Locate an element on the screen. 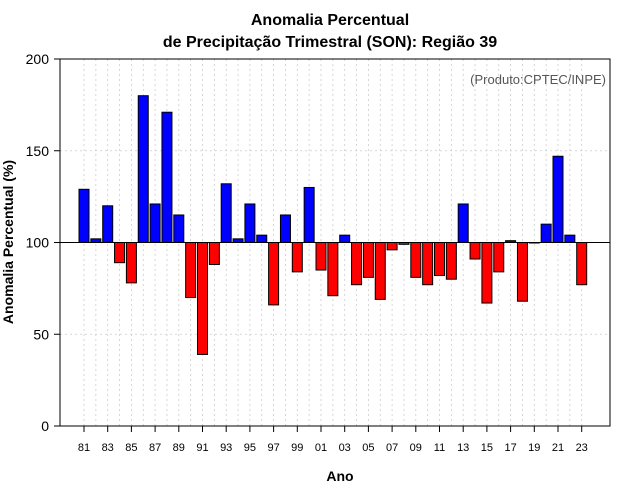  y-tick-label: 100 is located at coordinates (38, 243).